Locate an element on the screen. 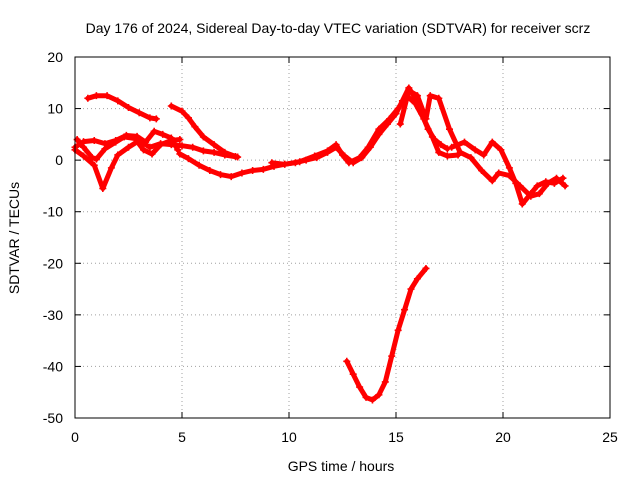  x-tick-label: 10 is located at coordinates (289, 437).